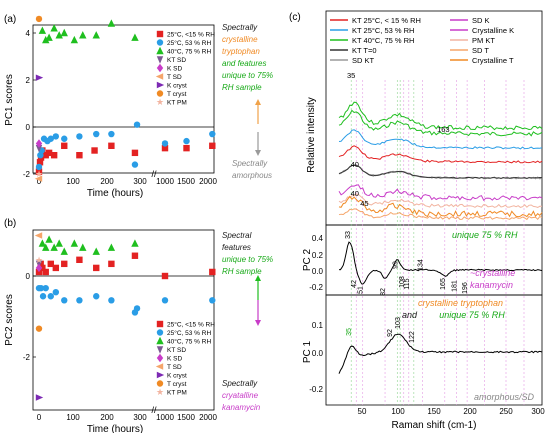 The image size is (550, 438). I want to click on legend-label: SD KT, so click(363, 60).